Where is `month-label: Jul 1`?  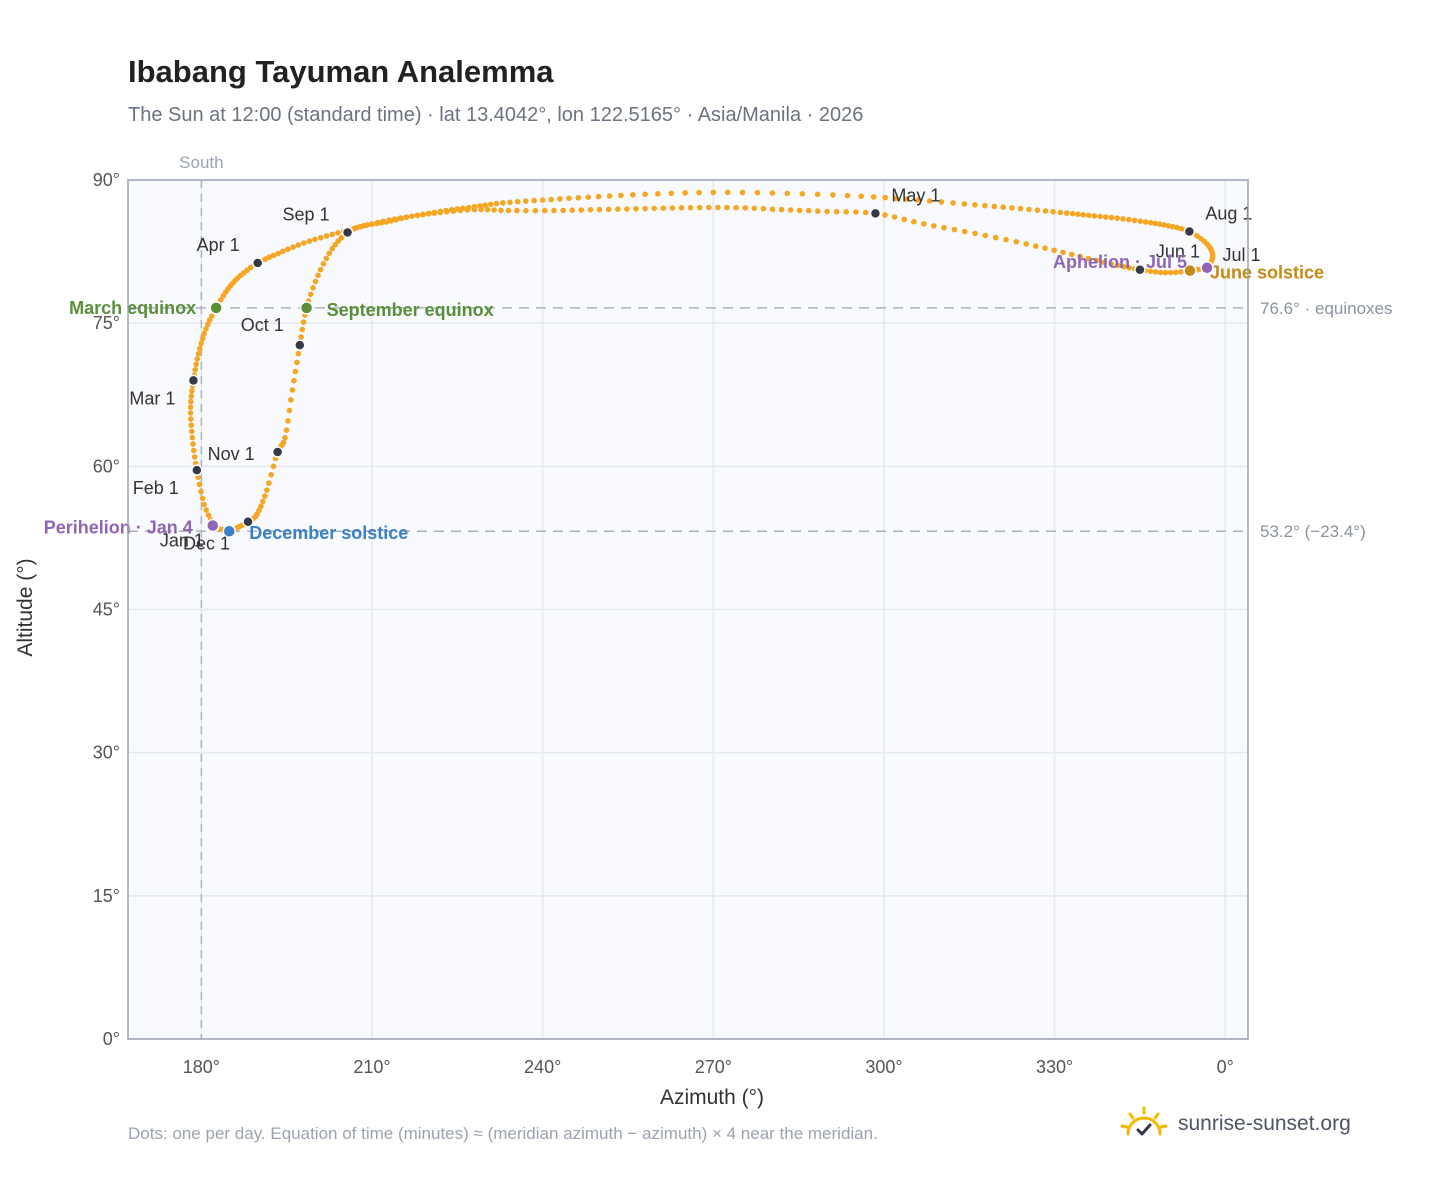
month-label: Jul 1 is located at coordinates (1241, 255).